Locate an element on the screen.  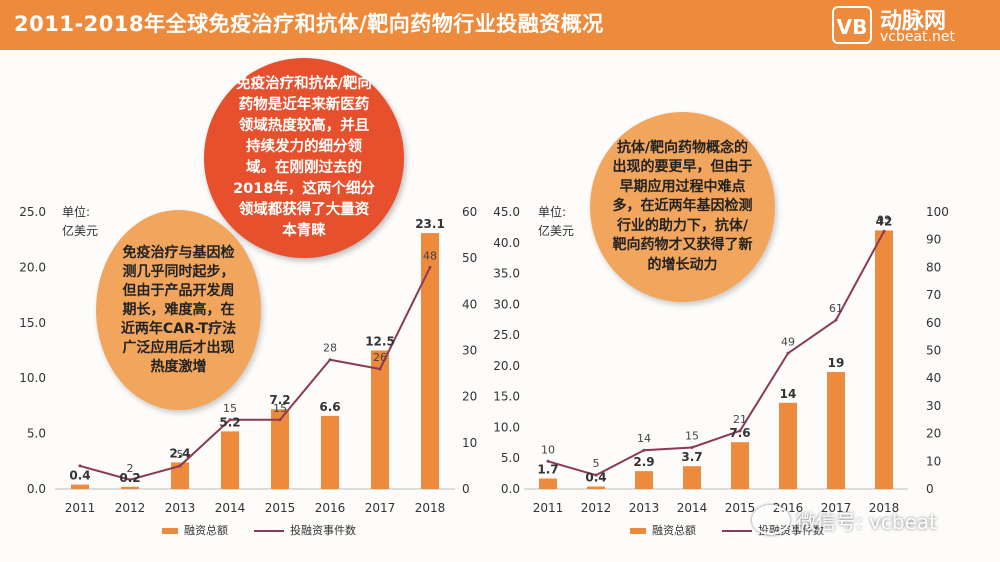
x-tick-label-2014: 2014 is located at coordinates (230, 508).